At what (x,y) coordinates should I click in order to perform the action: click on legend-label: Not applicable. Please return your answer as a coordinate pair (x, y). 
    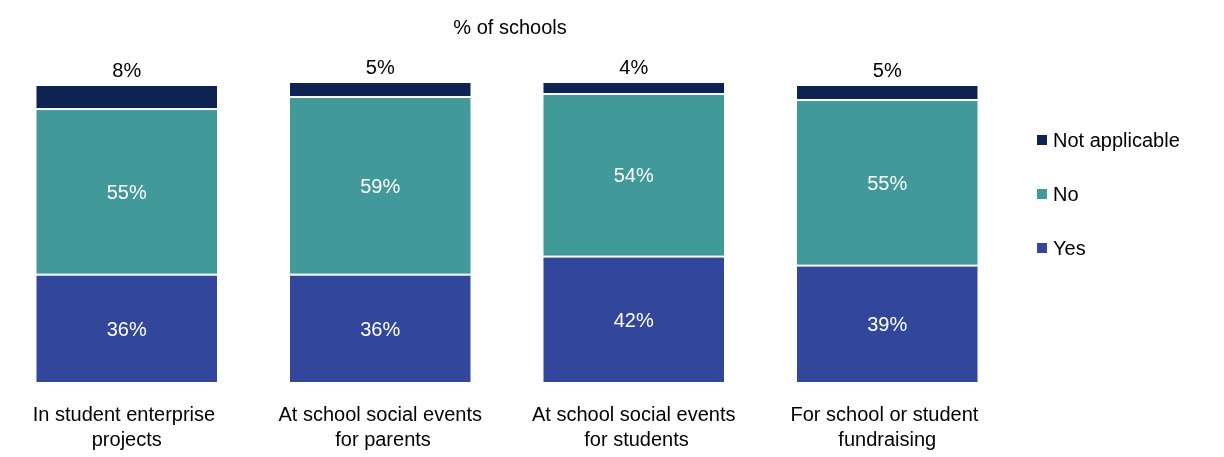
    Looking at the image, I should click on (1116, 140).